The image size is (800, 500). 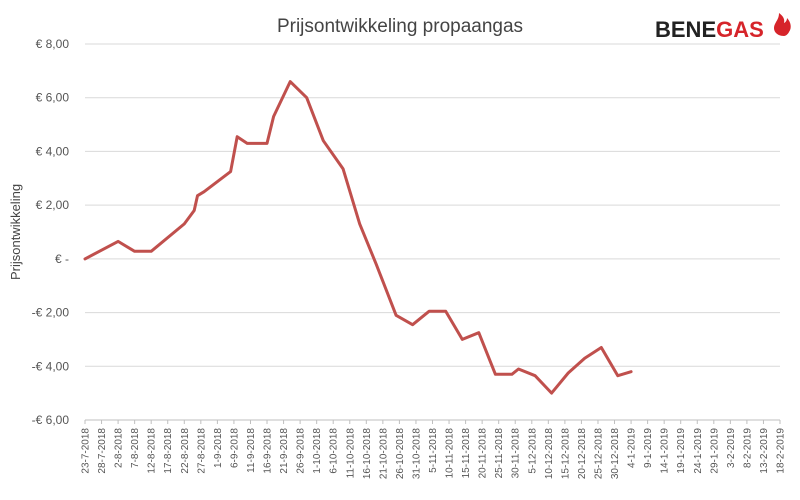 I want to click on x-tick-label: 5-12-2018, so click(x=532, y=451).